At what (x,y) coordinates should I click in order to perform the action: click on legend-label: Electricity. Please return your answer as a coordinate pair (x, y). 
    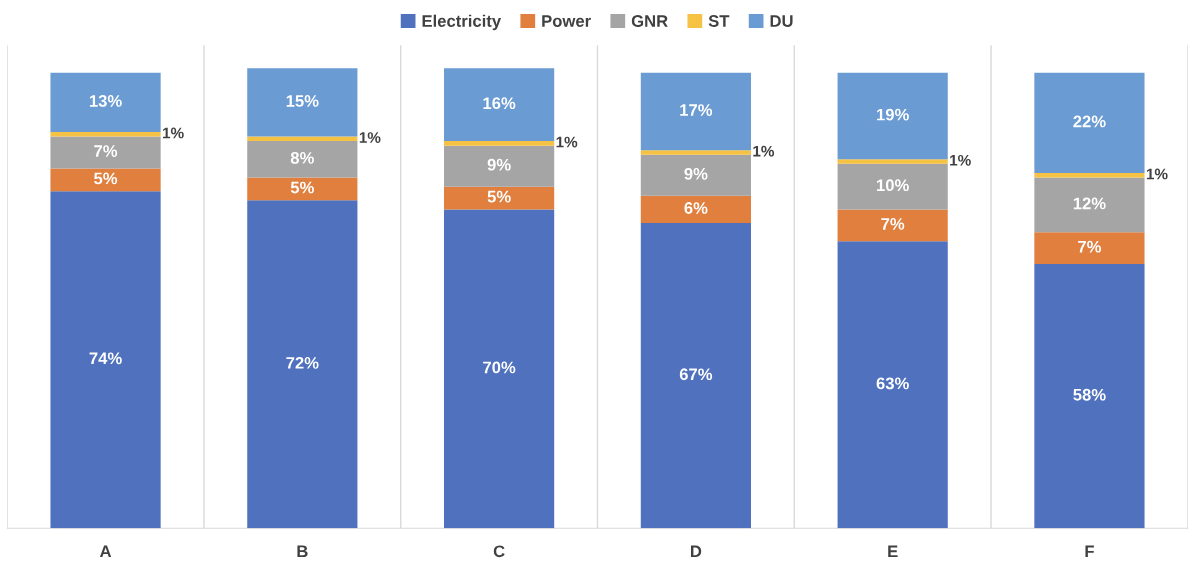
    Looking at the image, I should click on (462, 22).